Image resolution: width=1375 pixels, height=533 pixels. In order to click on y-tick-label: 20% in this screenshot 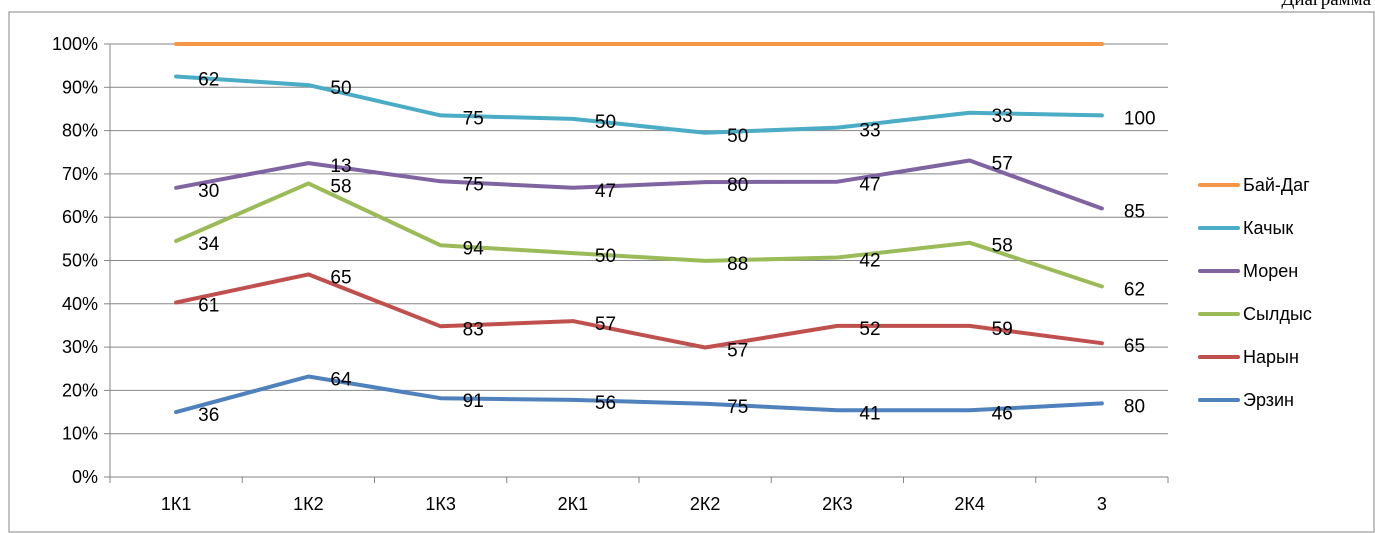, I will do `click(80, 390)`.